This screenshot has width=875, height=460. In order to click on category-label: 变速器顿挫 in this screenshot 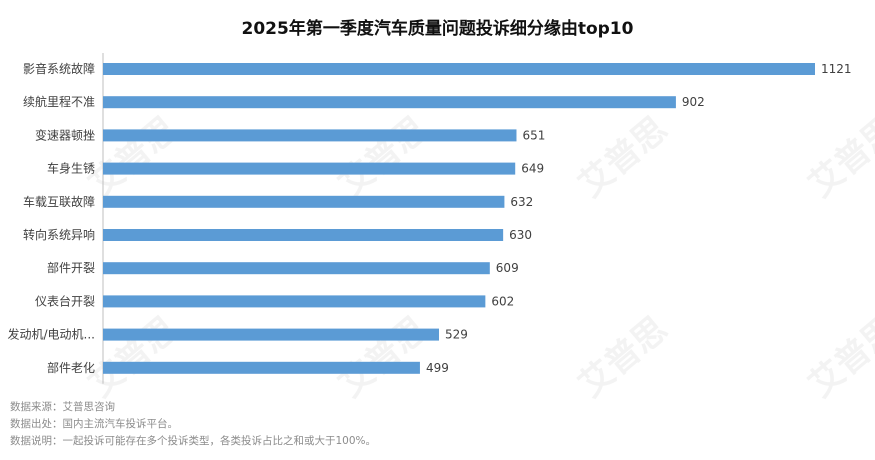, I will do `click(65, 134)`.